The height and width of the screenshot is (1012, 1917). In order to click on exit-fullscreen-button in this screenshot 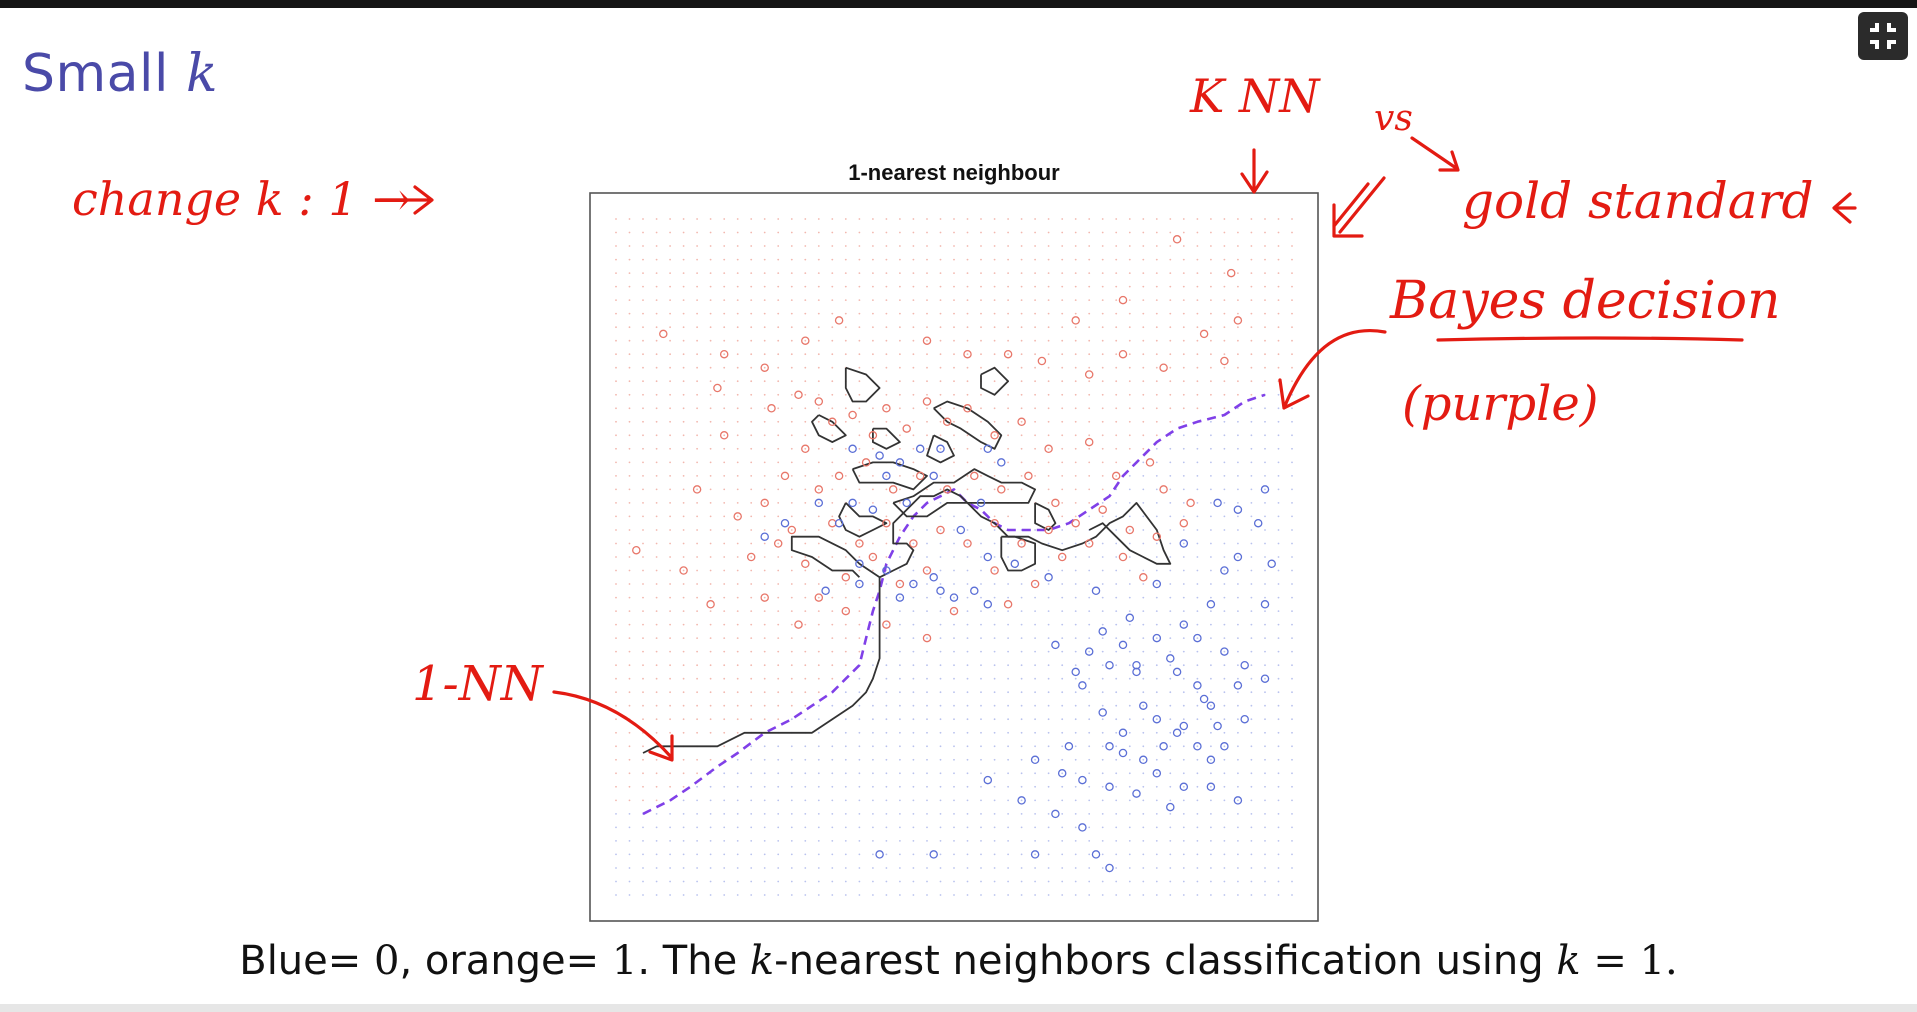, I will do `click(1883, 36)`.